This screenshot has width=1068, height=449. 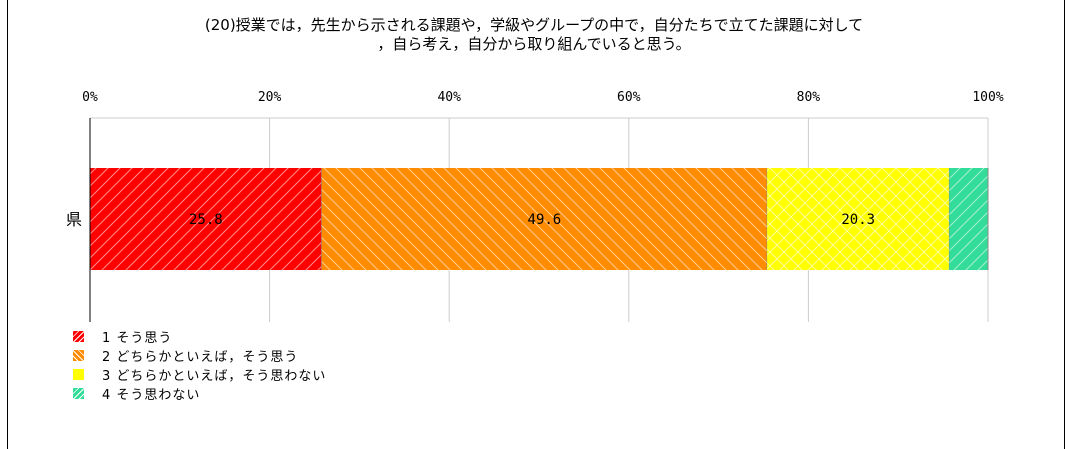 What do you see at coordinates (629, 97) in the screenshot?
I see `x-tick-label: 60%` at bounding box center [629, 97].